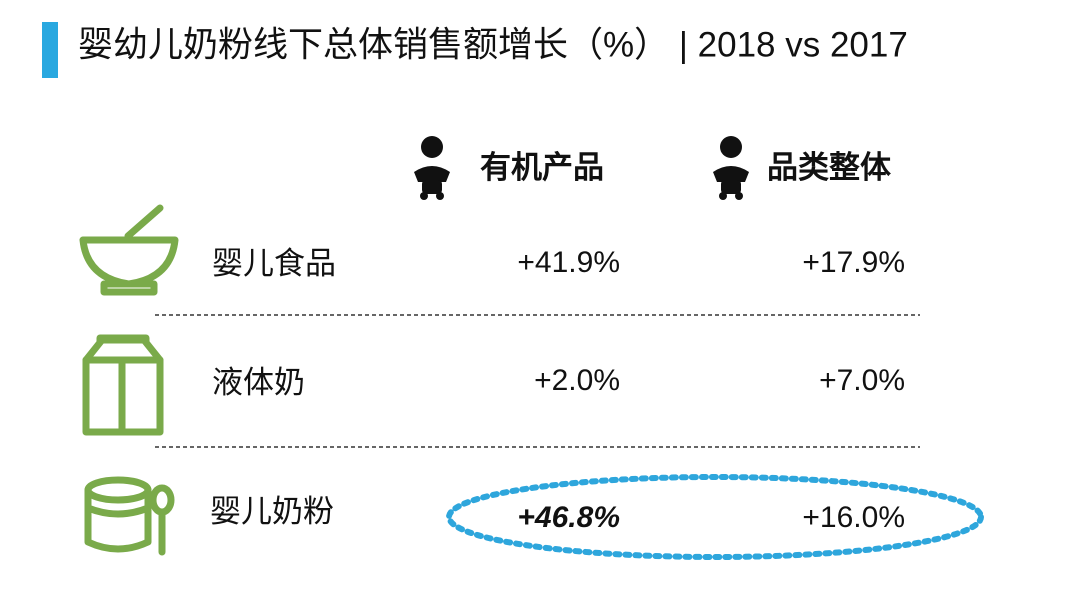  Describe the element at coordinates (50, 50) in the screenshot. I see `title-accent` at that location.